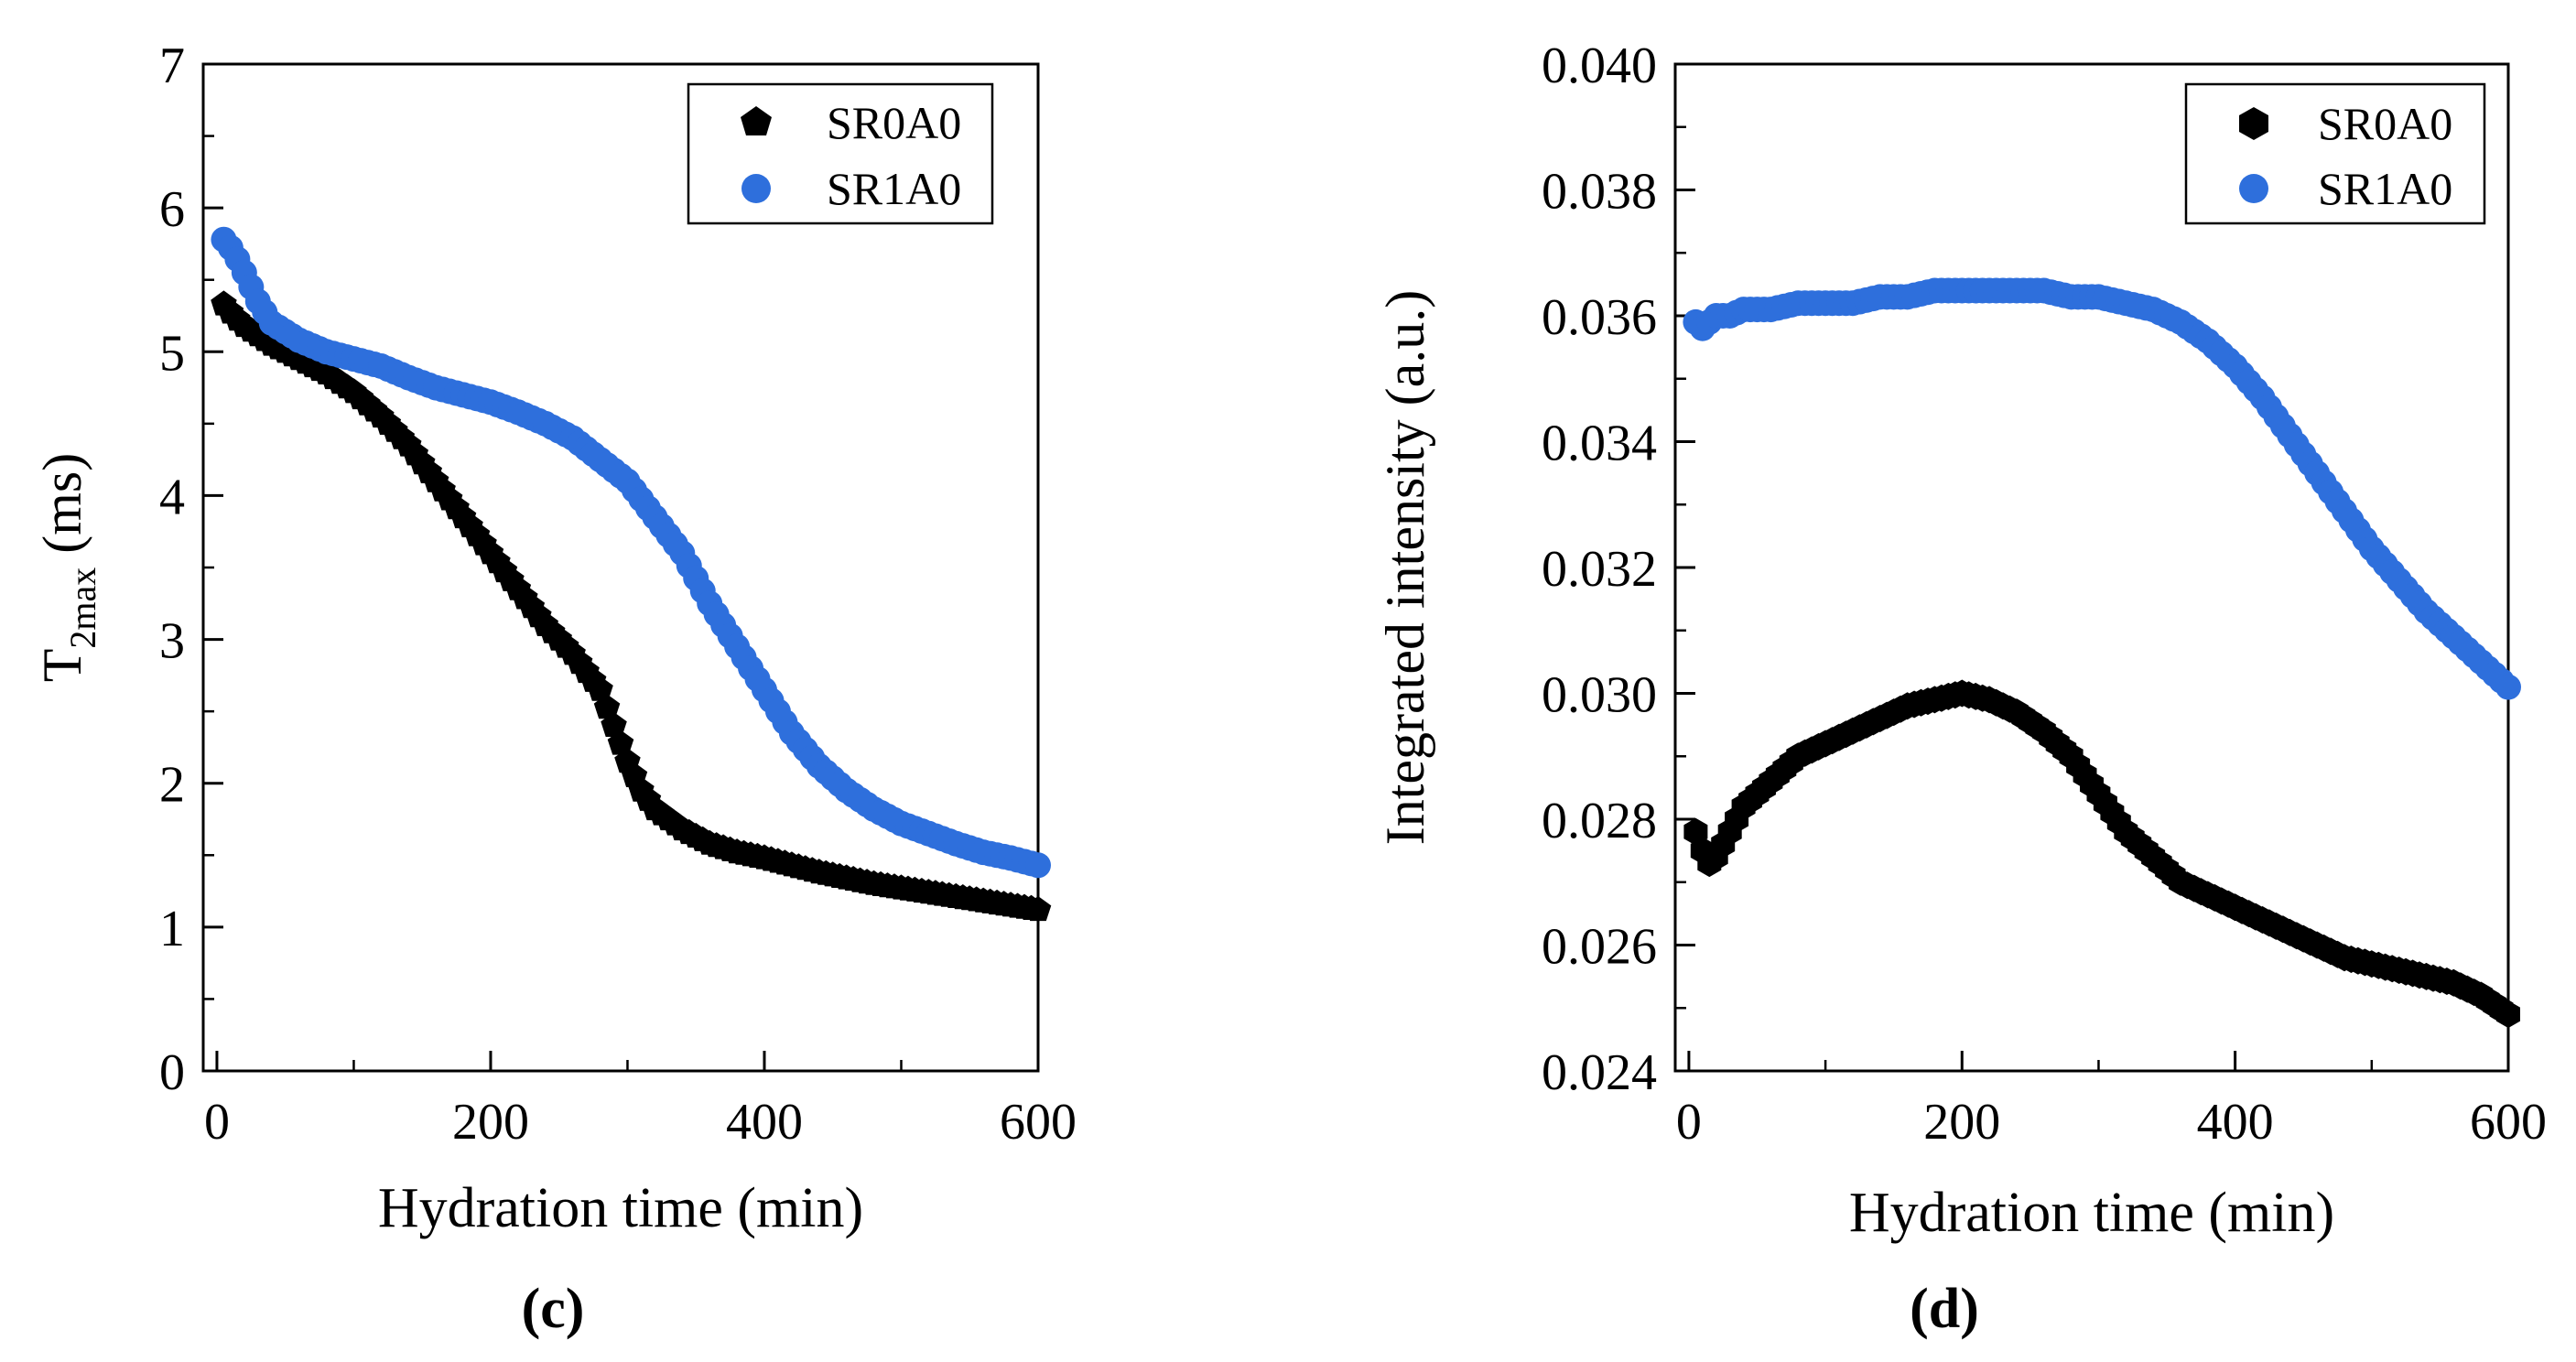  What do you see at coordinates (83, 608) in the screenshot?
I see `panel-c-ylabel-sub: 2max` at bounding box center [83, 608].